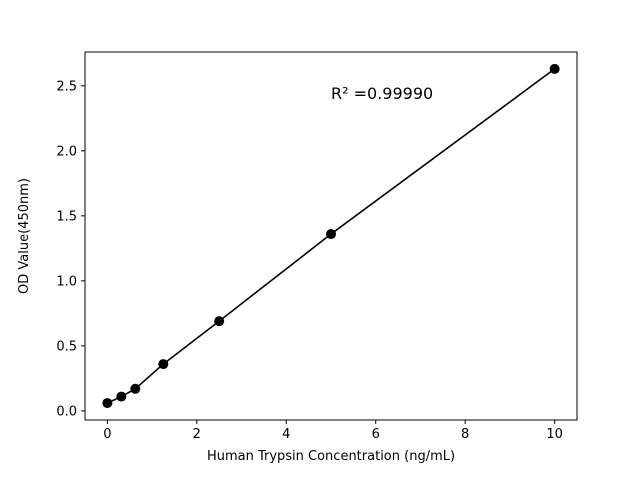  What do you see at coordinates (197, 434) in the screenshot?
I see `x-tick-label: 2` at bounding box center [197, 434].